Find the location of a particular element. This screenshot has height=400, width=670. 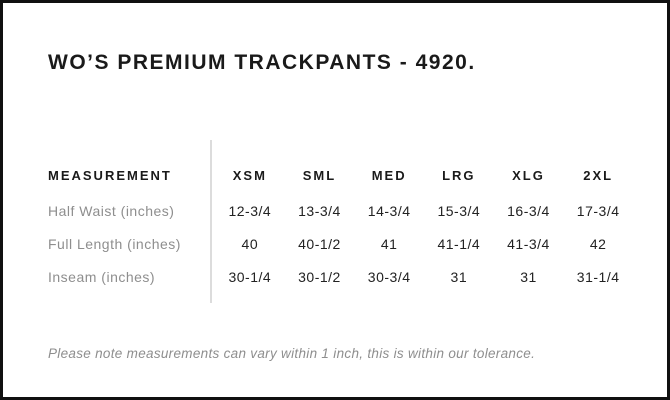

measurement-column-header: MEASUREMENT is located at coordinates (110, 175).